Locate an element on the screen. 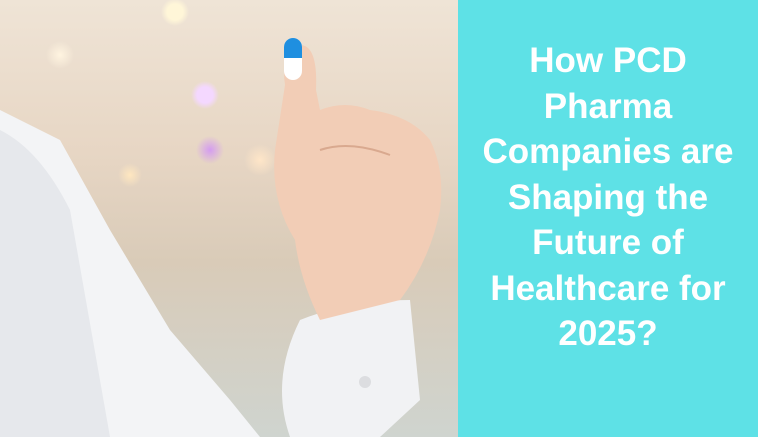 Image resolution: width=758 pixels, height=437 pixels. title-line: Future of is located at coordinates (608, 242).